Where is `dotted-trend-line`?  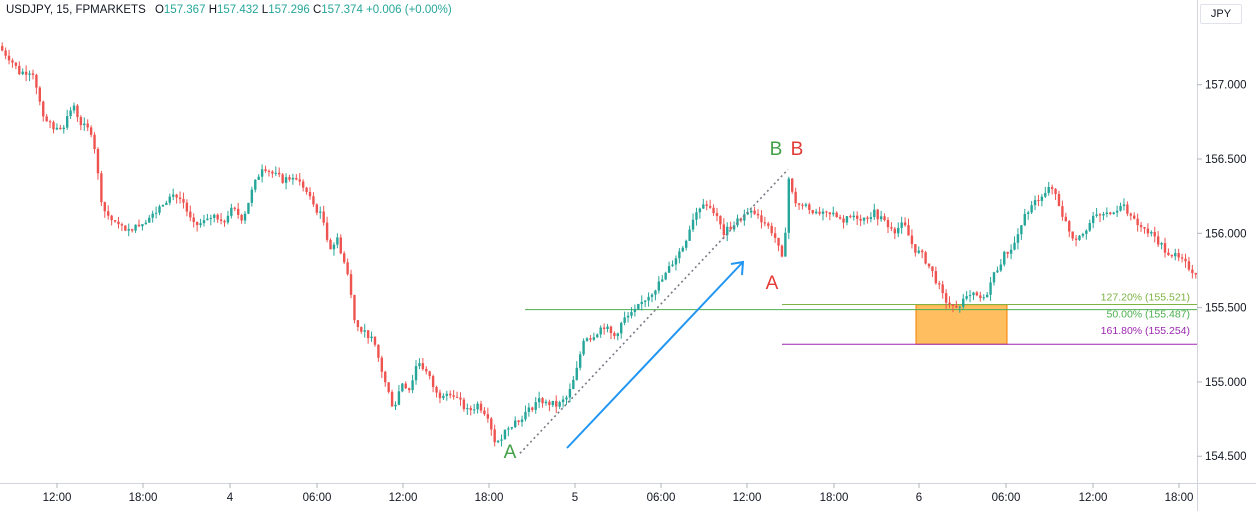 dotted-trend-line is located at coordinates (654, 311).